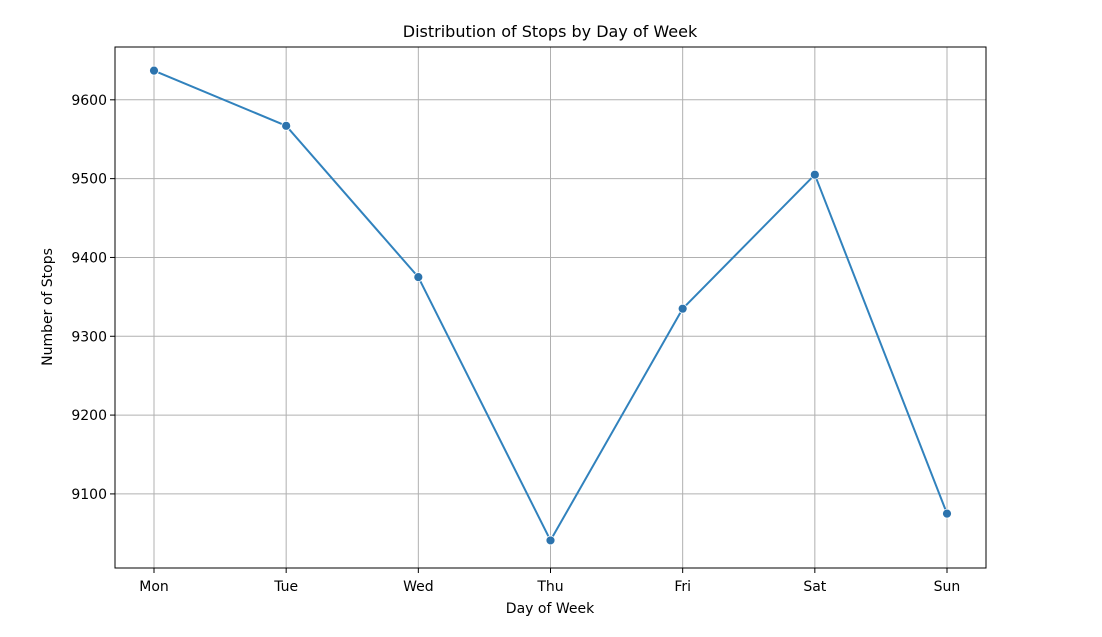 Image resolution: width=1102 pixels, height=637 pixels. I want to click on y-tick-label-9200: 9200, so click(89, 416).